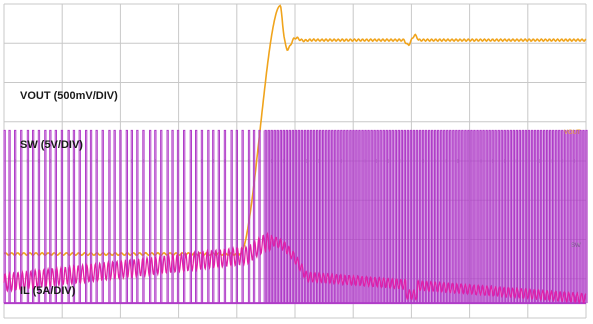  Describe the element at coordinates (48, 291) in the screenshot. I see `il-label: IL (5A/DIV)` at that location.